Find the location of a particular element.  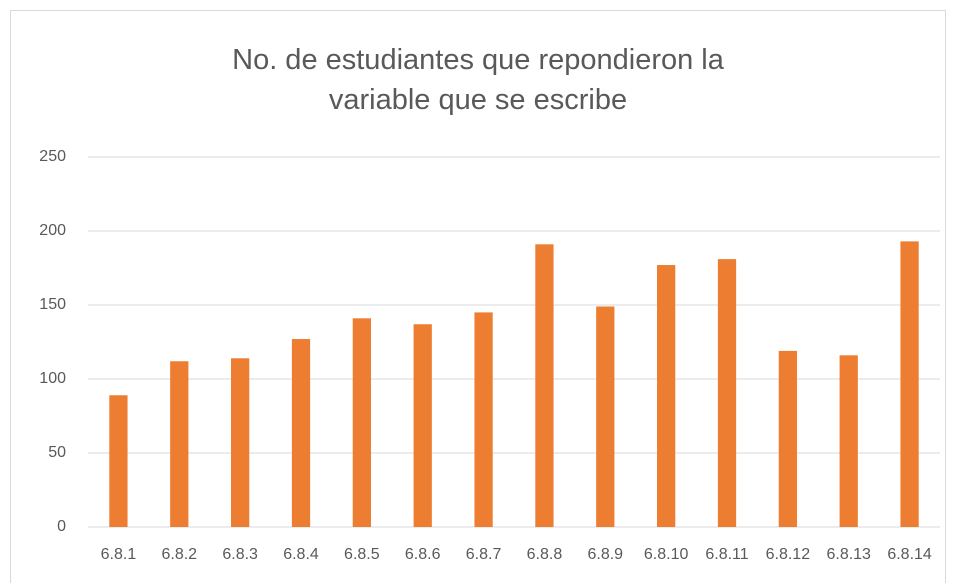

x-tick-label: 6.8.4 is located at coordinates (301, 554).